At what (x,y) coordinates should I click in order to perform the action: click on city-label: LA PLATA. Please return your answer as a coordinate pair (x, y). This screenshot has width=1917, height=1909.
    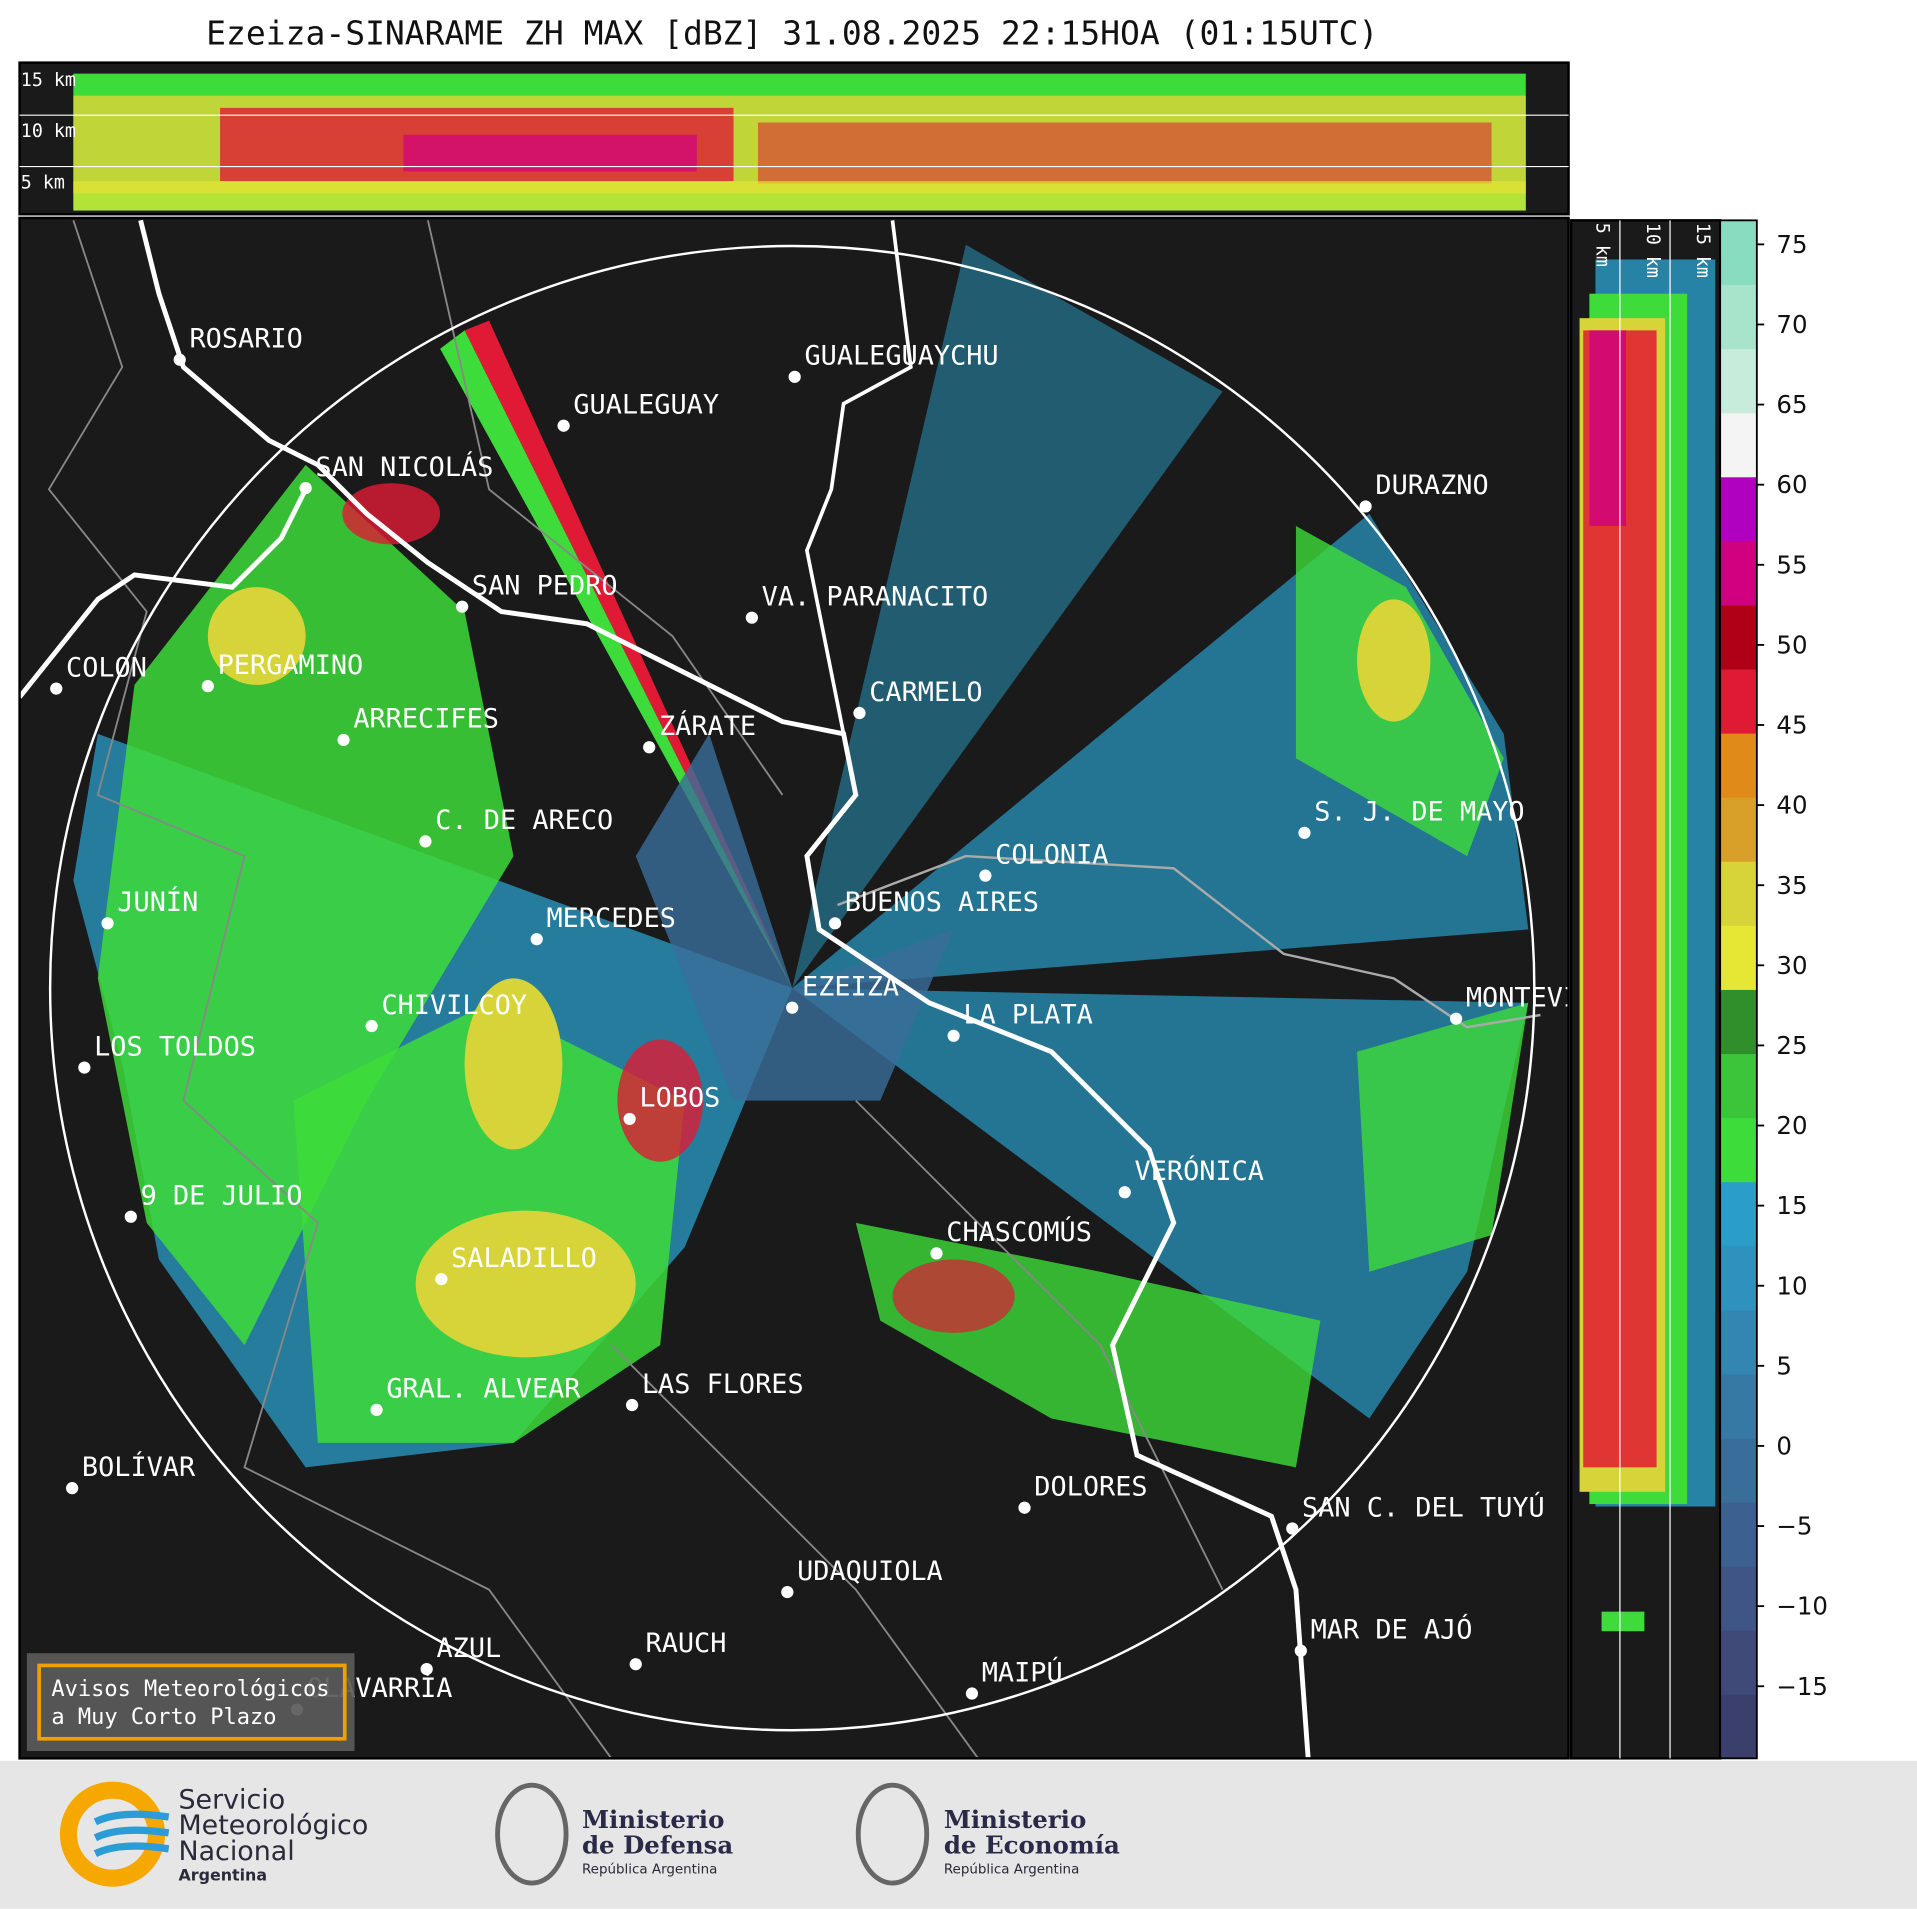
    Looking at the image, I should click on (1027, 1015).